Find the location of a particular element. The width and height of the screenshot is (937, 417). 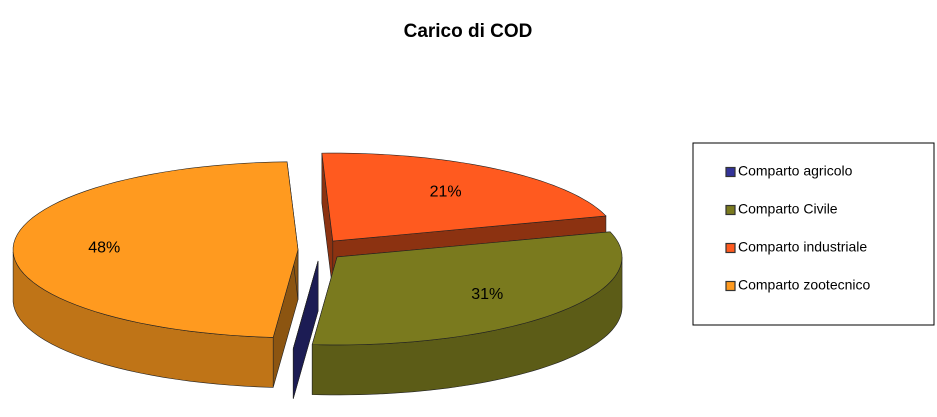

pie-slice is located at coordinates (467, 313).